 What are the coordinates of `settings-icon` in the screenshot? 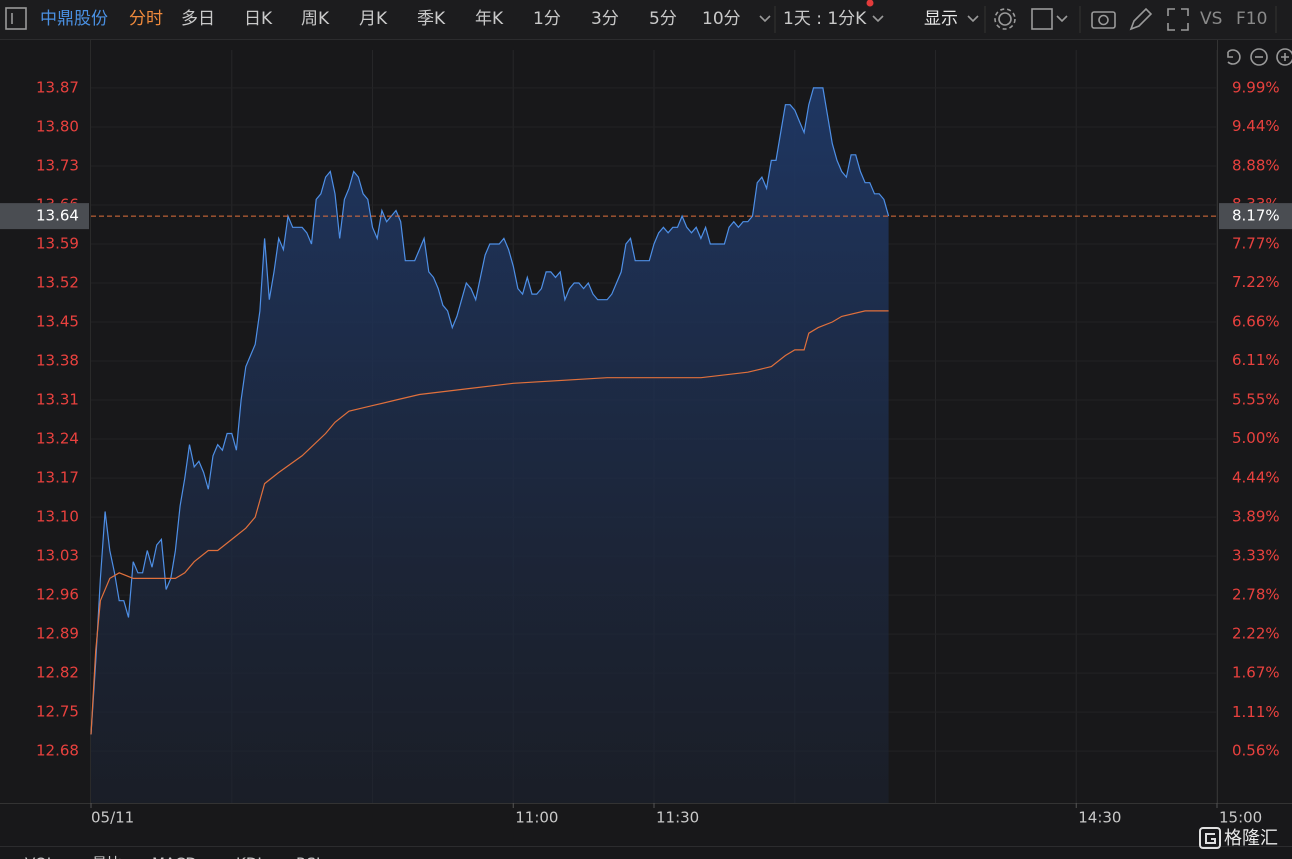 It's located at (1005, 19).